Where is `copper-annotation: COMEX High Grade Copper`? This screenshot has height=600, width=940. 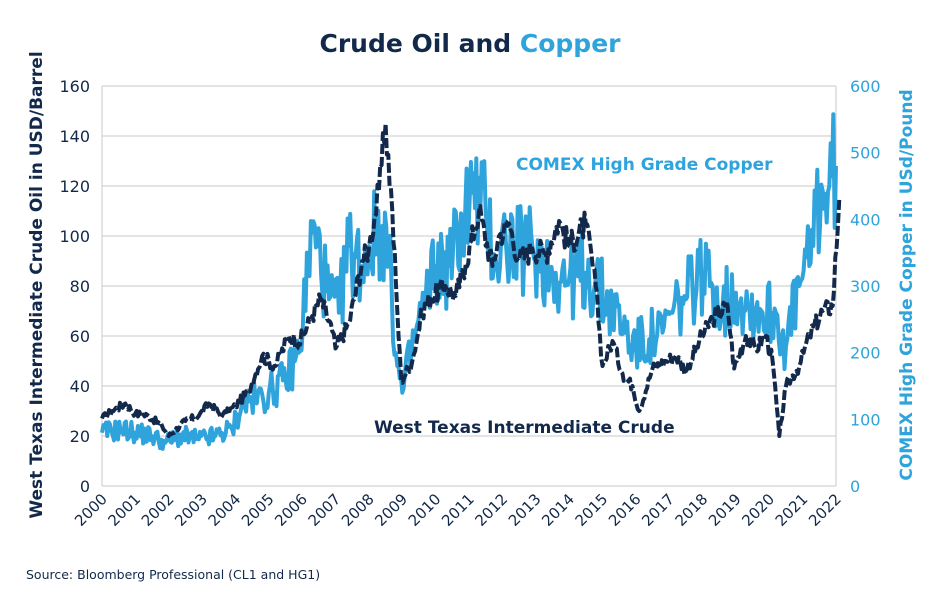 copper-annotation: COMEX High Grade Copper is located at coordinates (644, 165).